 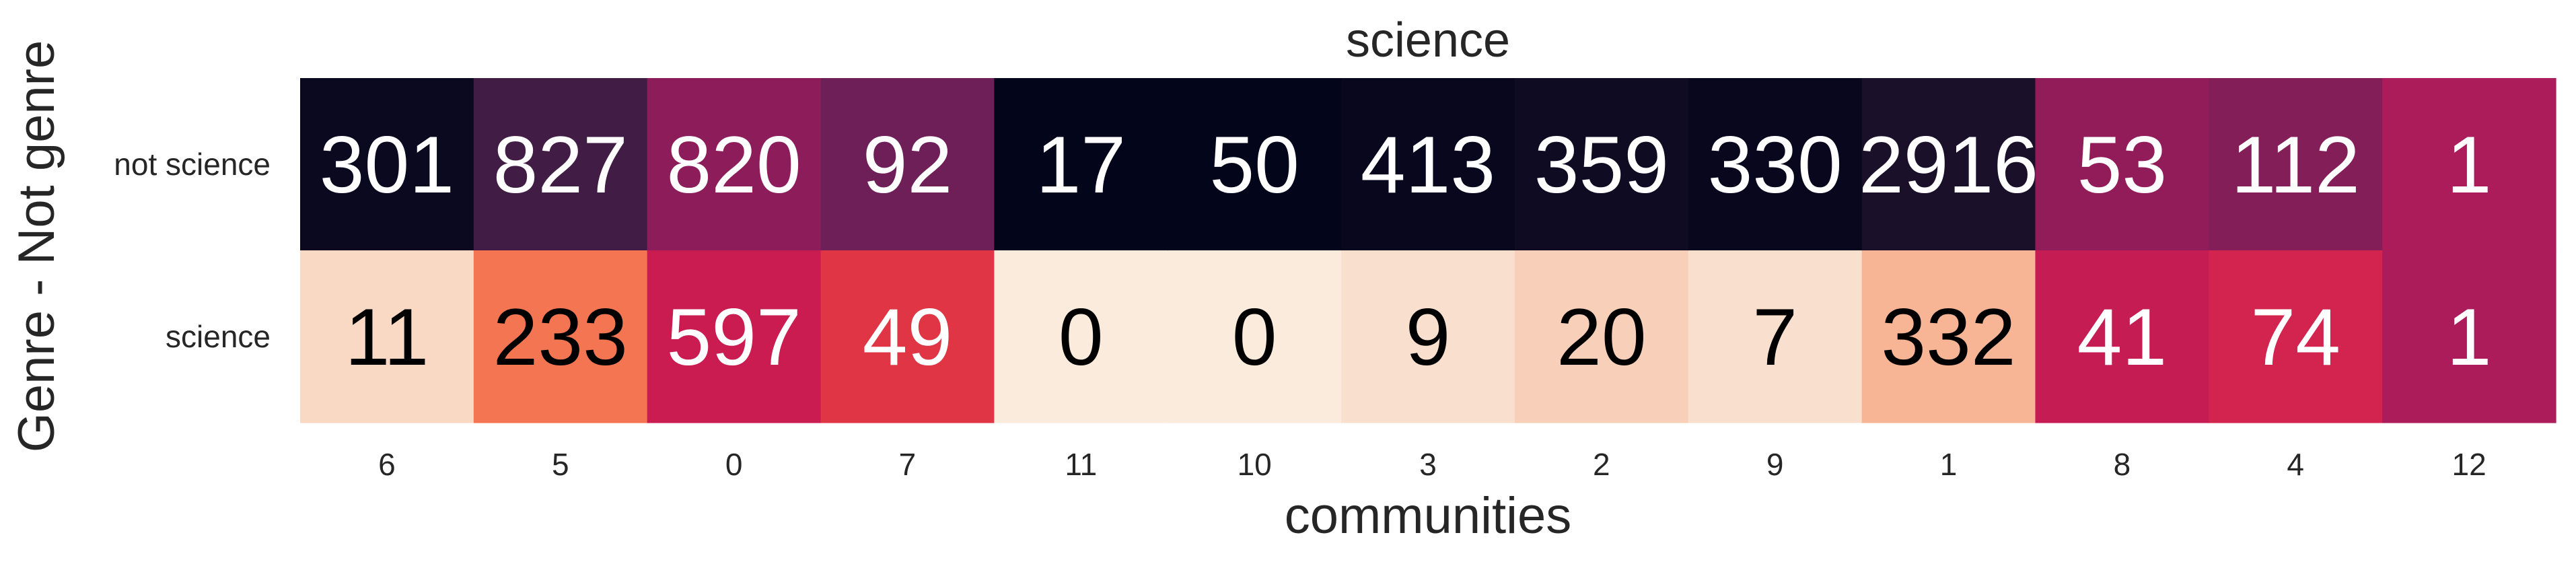 I want to click on heatmap-cell-value: 330, so click(x=1775, y=165).